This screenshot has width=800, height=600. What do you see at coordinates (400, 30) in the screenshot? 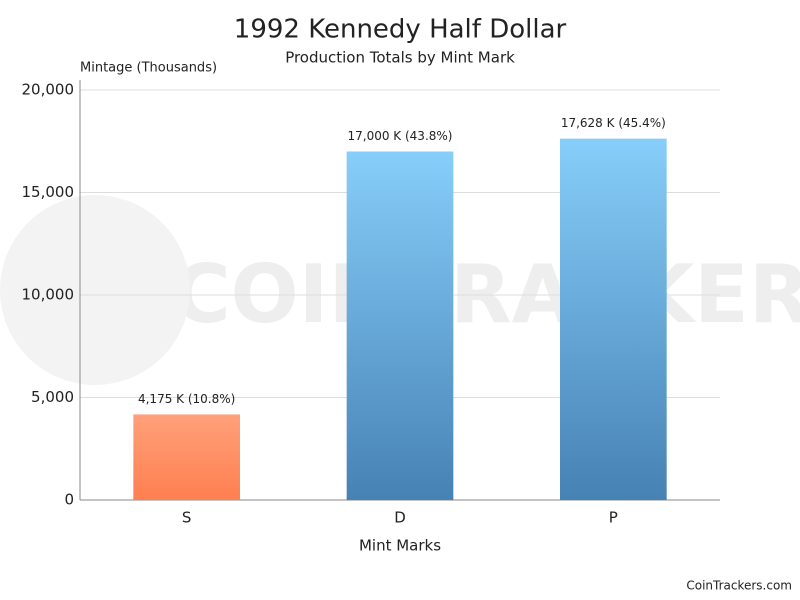
I see `chart-title: 1992 Kennedy Half Dollar` at bounding box center [400, 30].